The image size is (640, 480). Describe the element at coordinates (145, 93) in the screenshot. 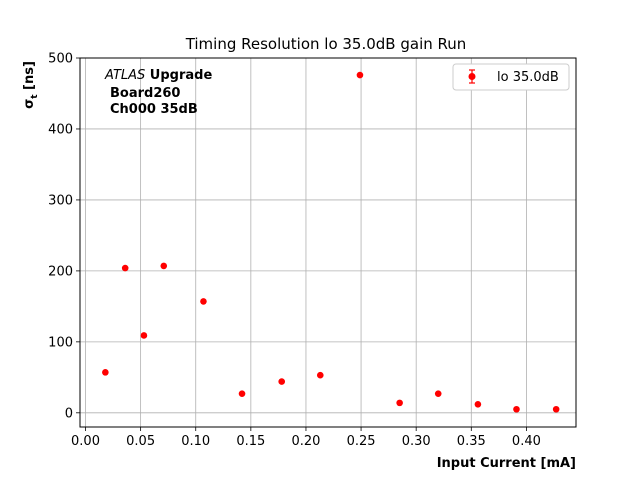

I see `board-label: Board260` at that location.